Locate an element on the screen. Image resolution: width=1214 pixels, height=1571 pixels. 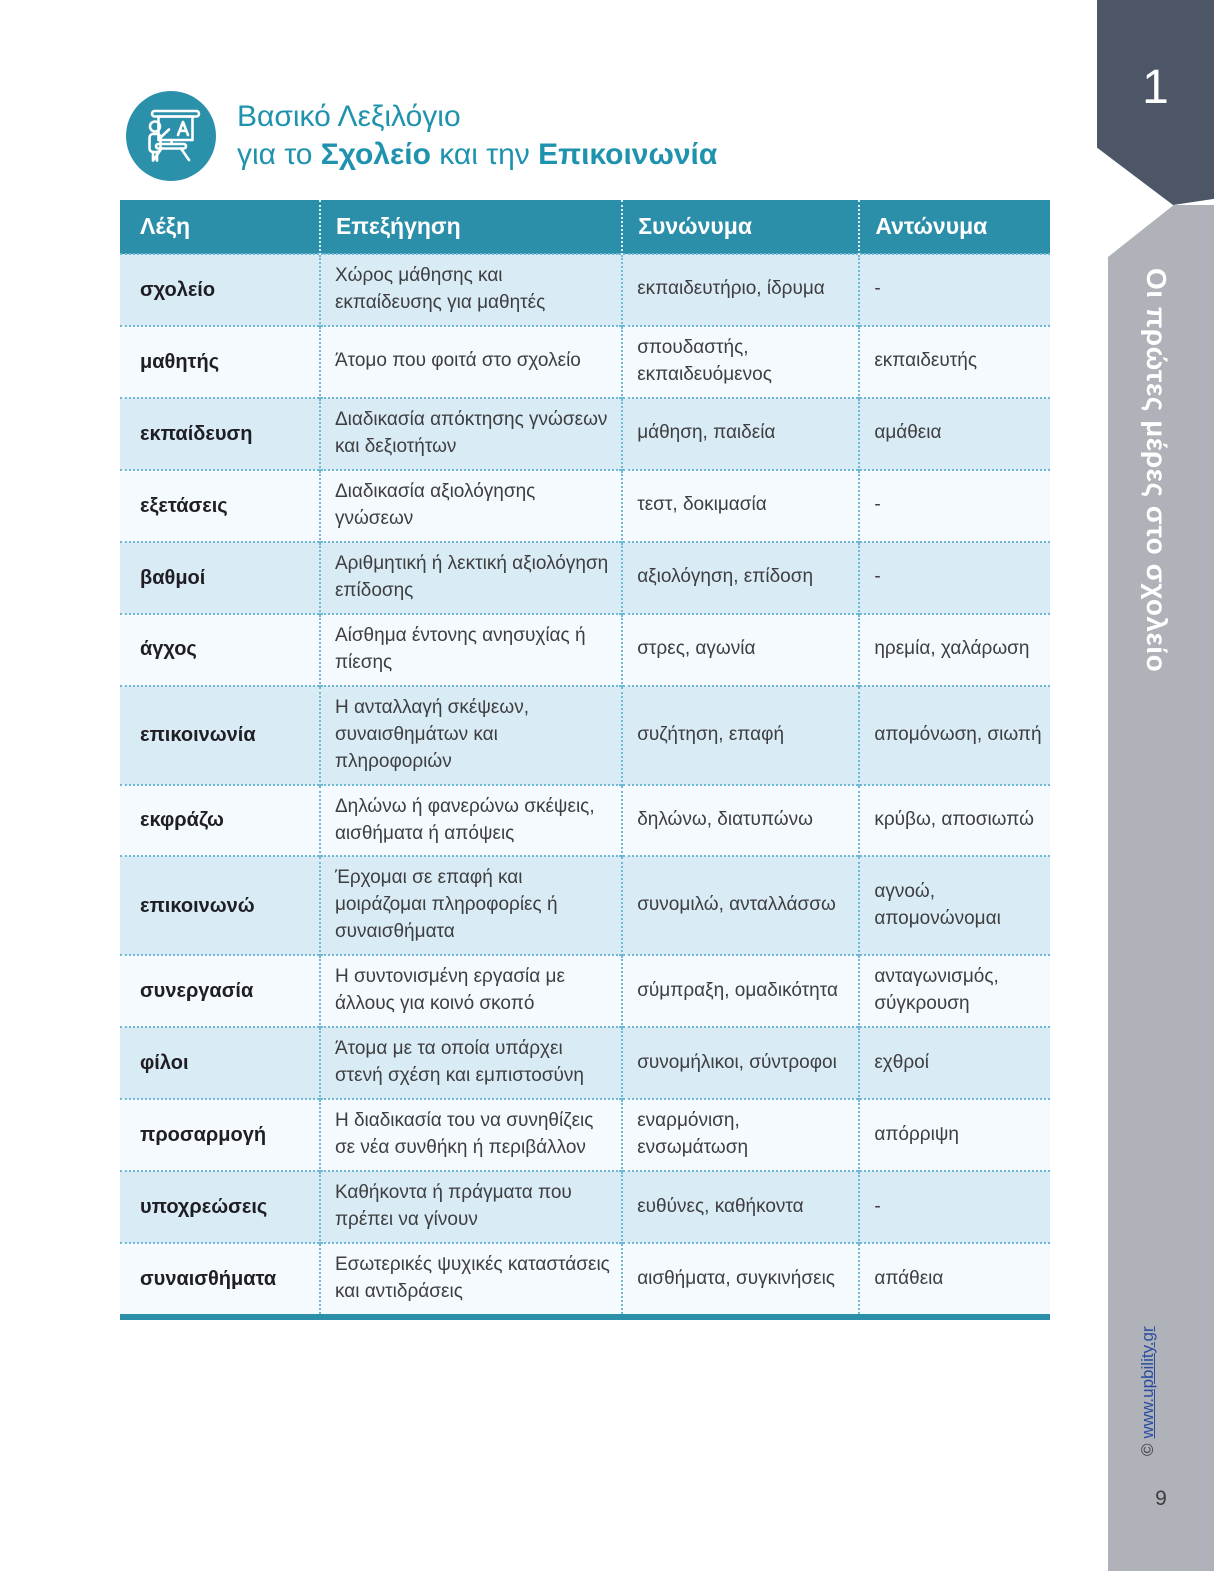
word-cell: φίλοι is located at coordinates (164, 1063).